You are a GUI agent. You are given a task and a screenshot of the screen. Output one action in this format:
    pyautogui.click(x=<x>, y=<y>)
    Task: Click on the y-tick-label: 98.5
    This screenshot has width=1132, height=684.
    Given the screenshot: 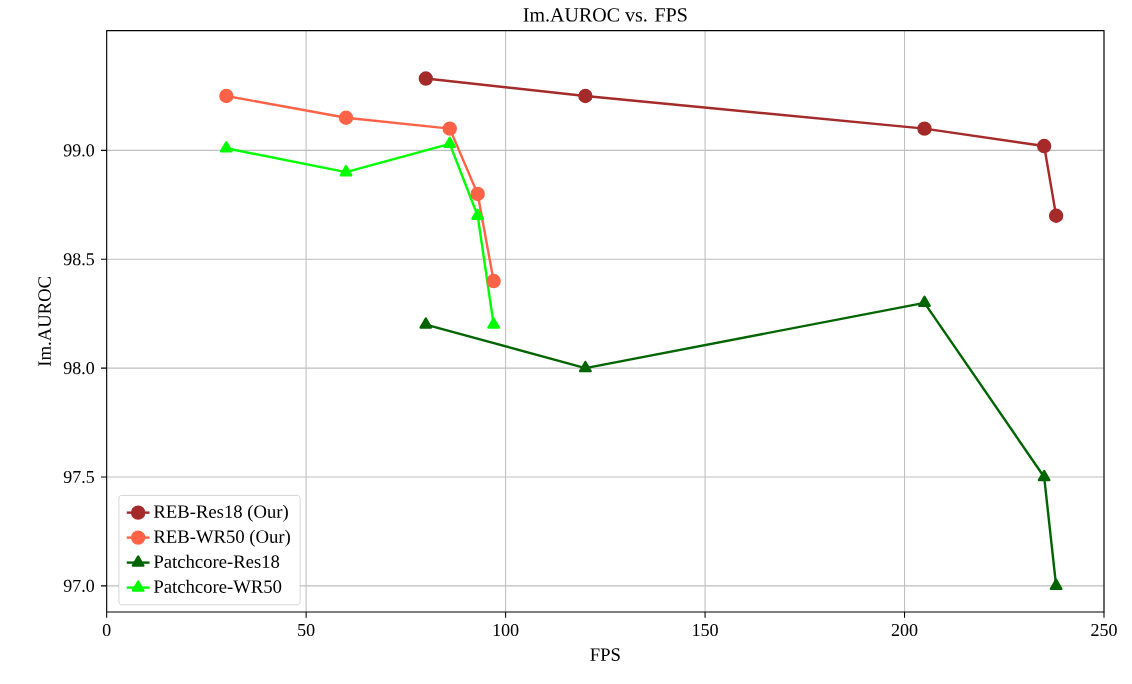 What is the action you would take?
    pyautogui.click(x=79, y=259)
    